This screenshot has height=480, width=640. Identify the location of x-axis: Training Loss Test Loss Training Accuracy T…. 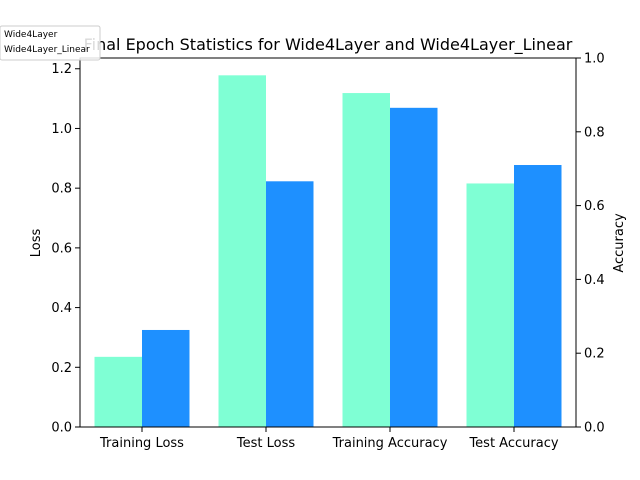
(329, 439).